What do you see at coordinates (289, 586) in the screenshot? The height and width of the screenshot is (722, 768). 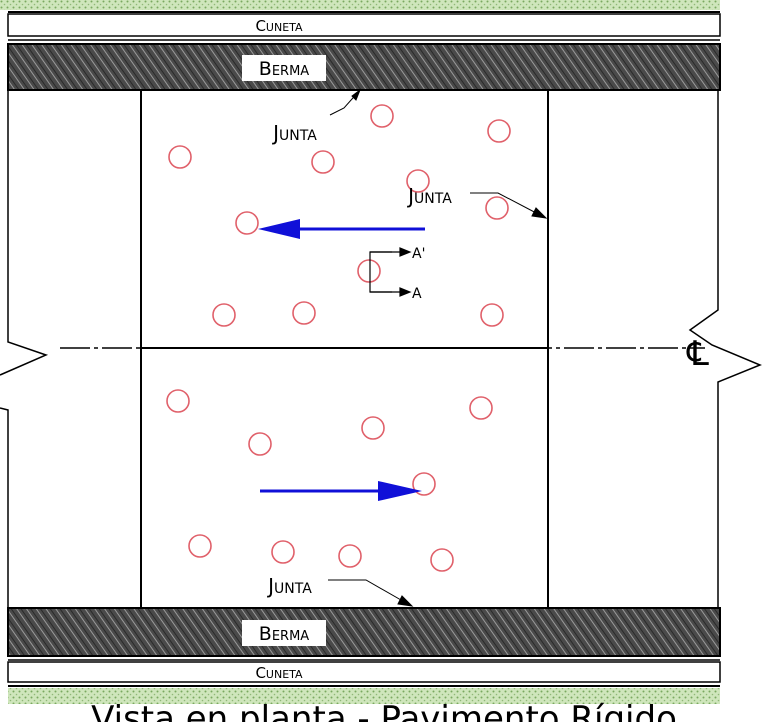 I see `junta-label-bottom: Junta` at bounding box center [289, 586].